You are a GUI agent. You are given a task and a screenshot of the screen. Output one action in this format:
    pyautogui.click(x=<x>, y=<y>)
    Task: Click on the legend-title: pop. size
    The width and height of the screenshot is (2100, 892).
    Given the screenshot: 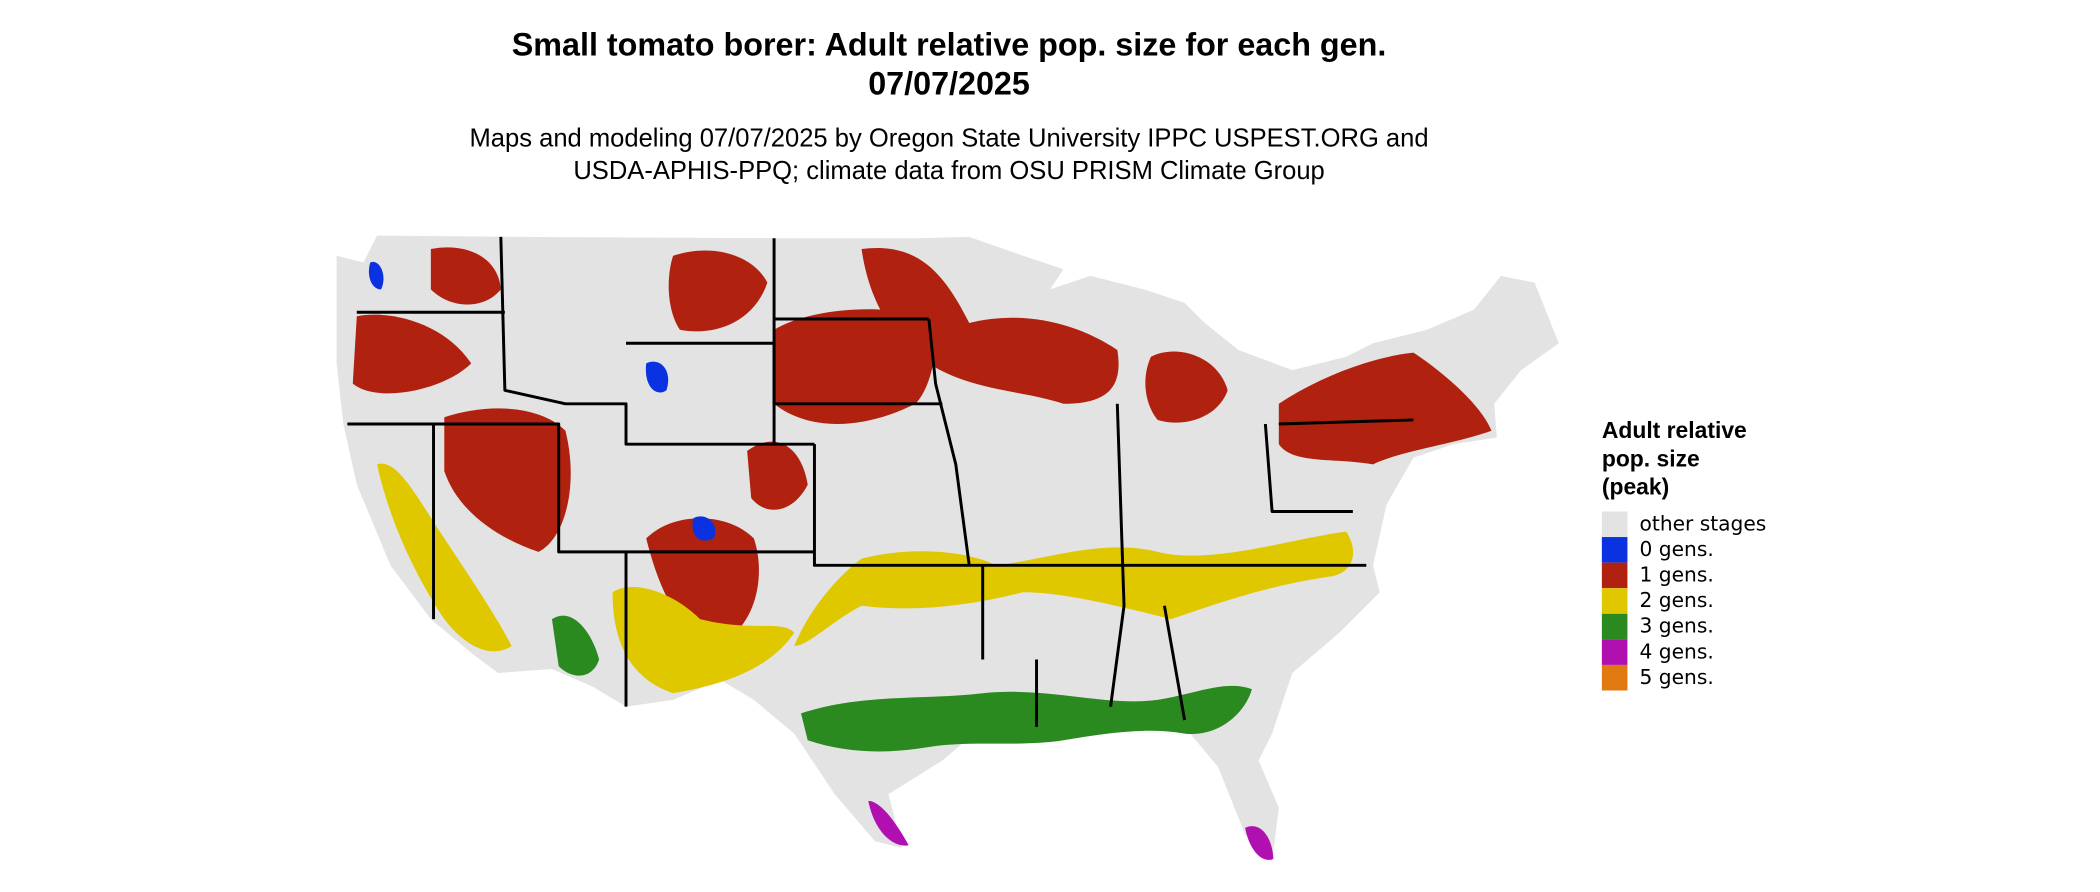 What is the action you would take?
    pyautogui.click(x=1651, y=458)
    